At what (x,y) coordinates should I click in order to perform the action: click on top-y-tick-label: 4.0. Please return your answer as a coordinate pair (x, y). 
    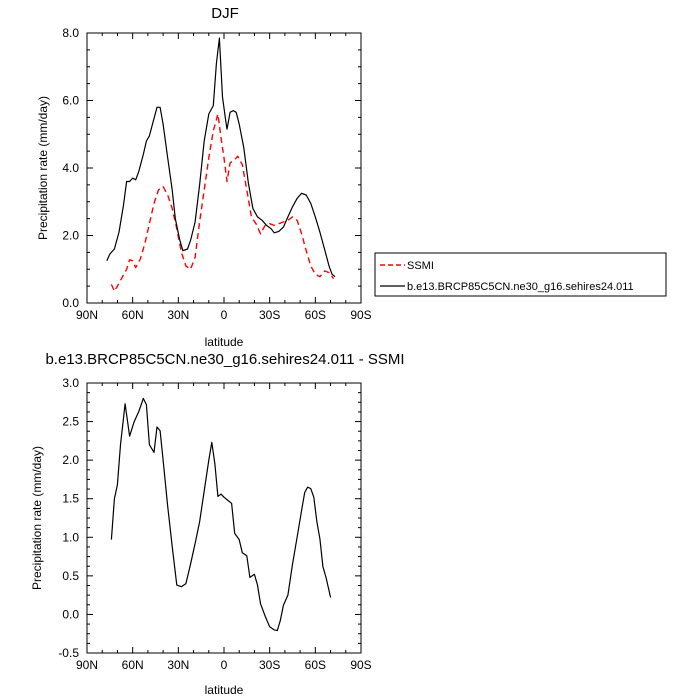
    Looking at the image, I should click on (70, 168).